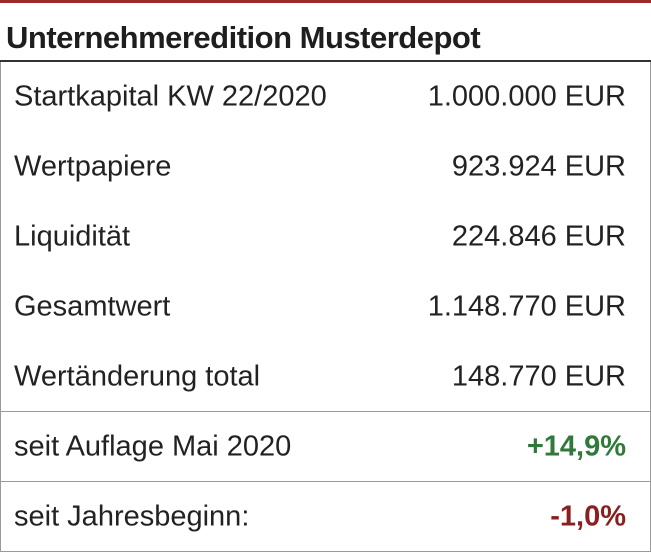 The image size is (651, 558). I want to click on top-accent-rule, so click(325, 1).